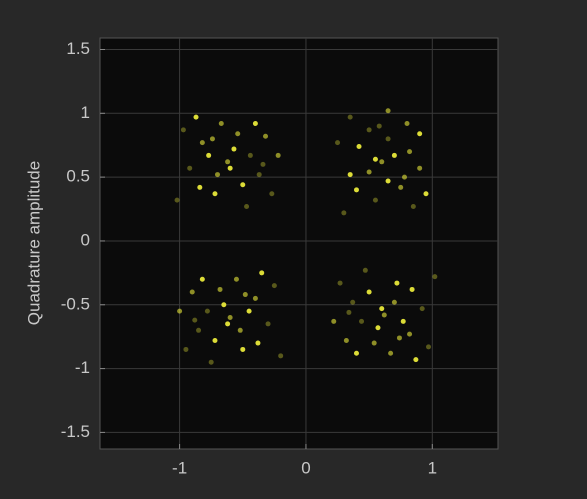 The height and width of the screenshot is (499, 587). Describe the element at coordinates (78, 176) in the screenshot. I see `y-tick-label: 0.5` at that location.